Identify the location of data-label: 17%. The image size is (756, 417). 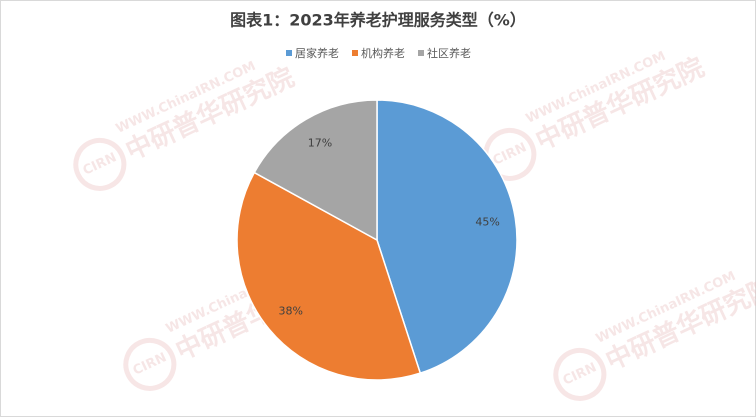
(320, 143).